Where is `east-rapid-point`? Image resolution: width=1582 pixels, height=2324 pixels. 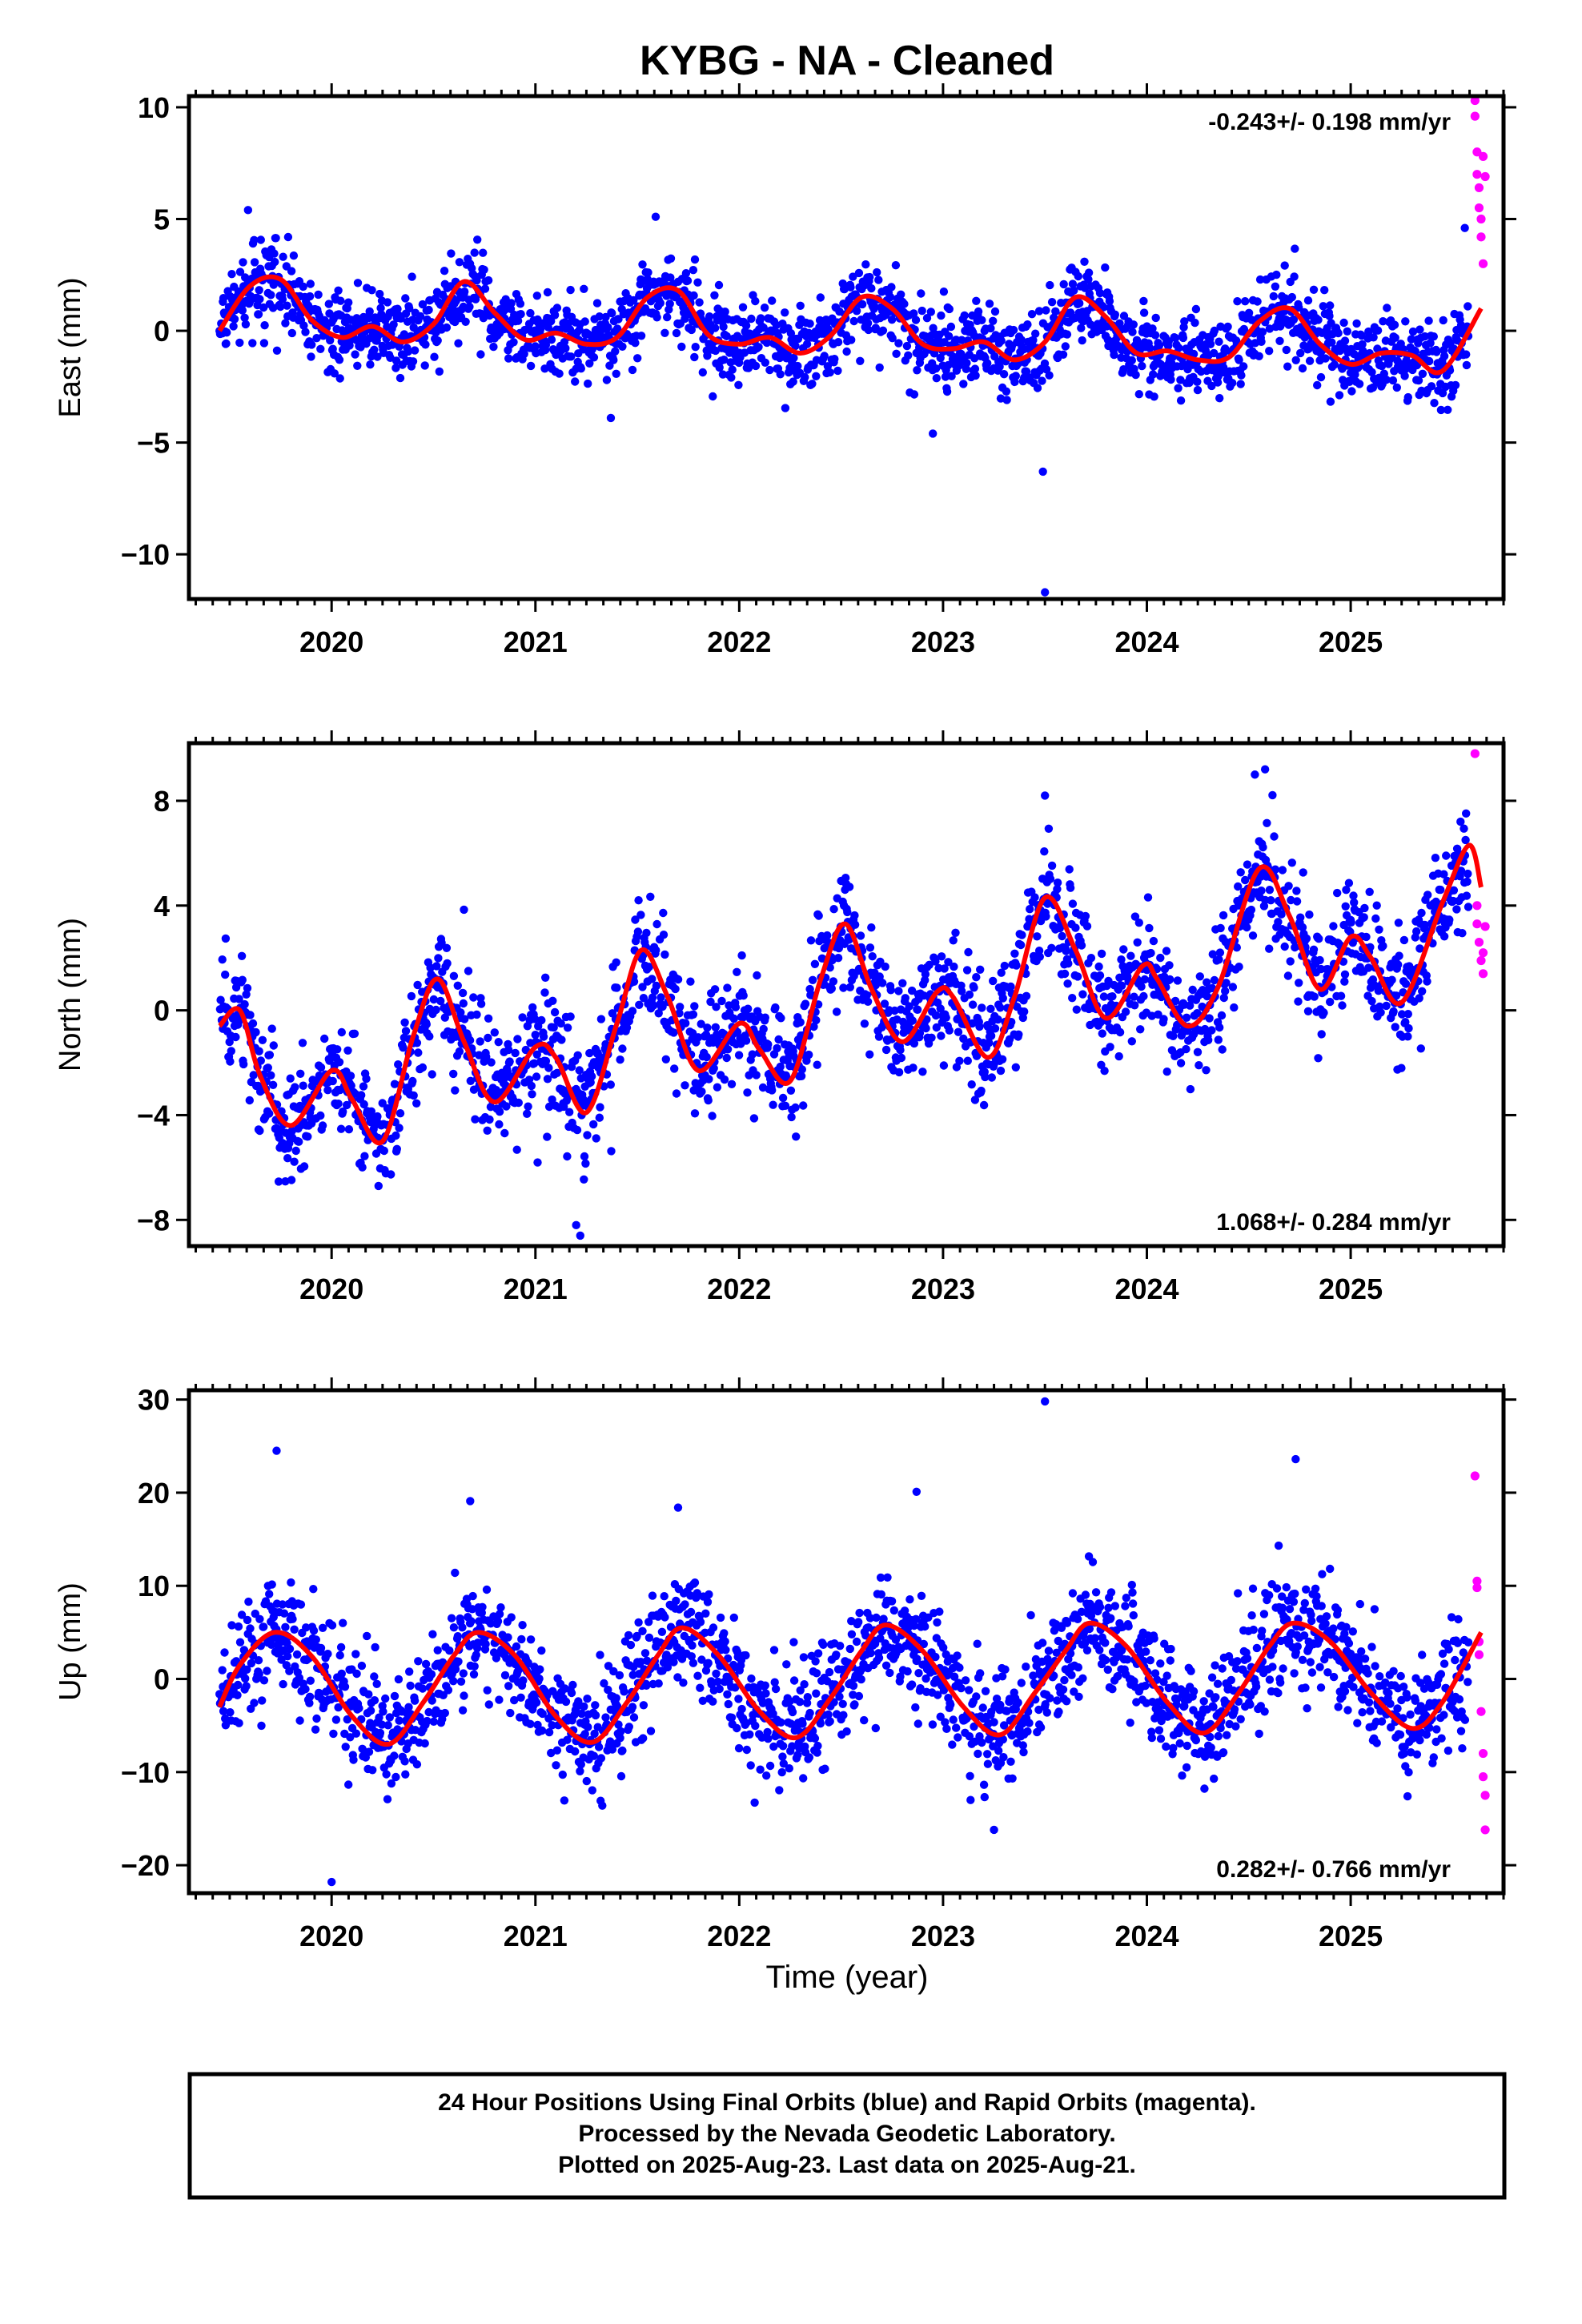 east-rapid-point is located at coordinates (1479, 208).